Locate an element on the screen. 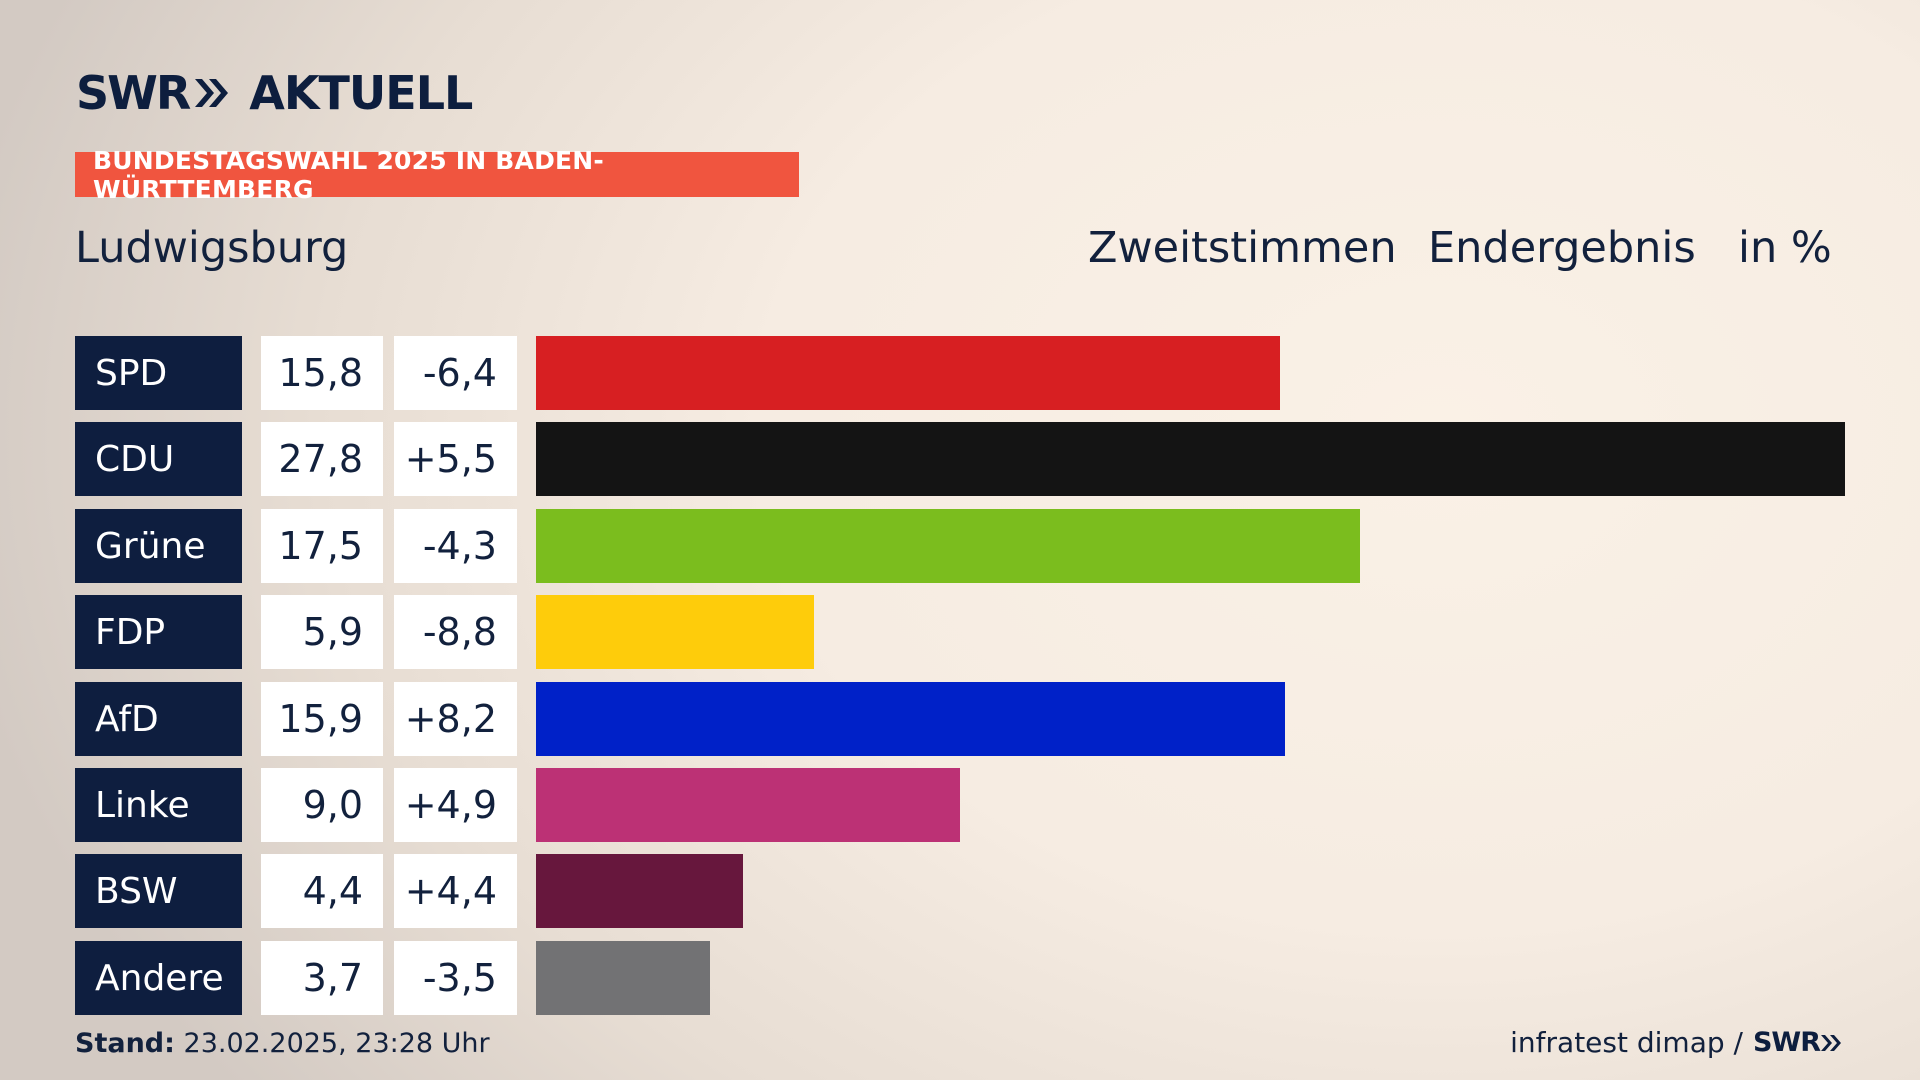 This screenshot has height=1080, width=1920. vote-change-value: -3,5 is located at coordinates (455, 978).